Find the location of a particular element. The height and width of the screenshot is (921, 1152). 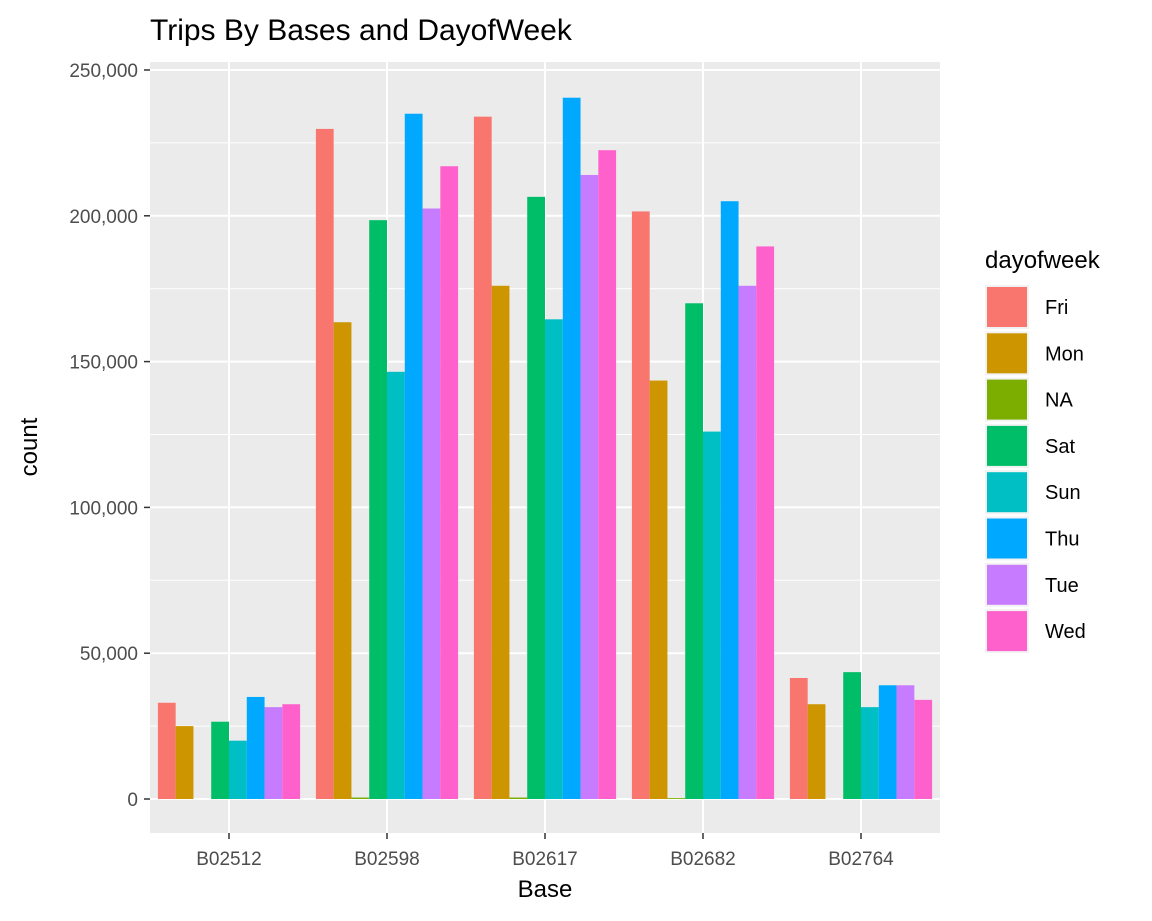

bar-sat-b02764 is located at coordinates (852, 735).